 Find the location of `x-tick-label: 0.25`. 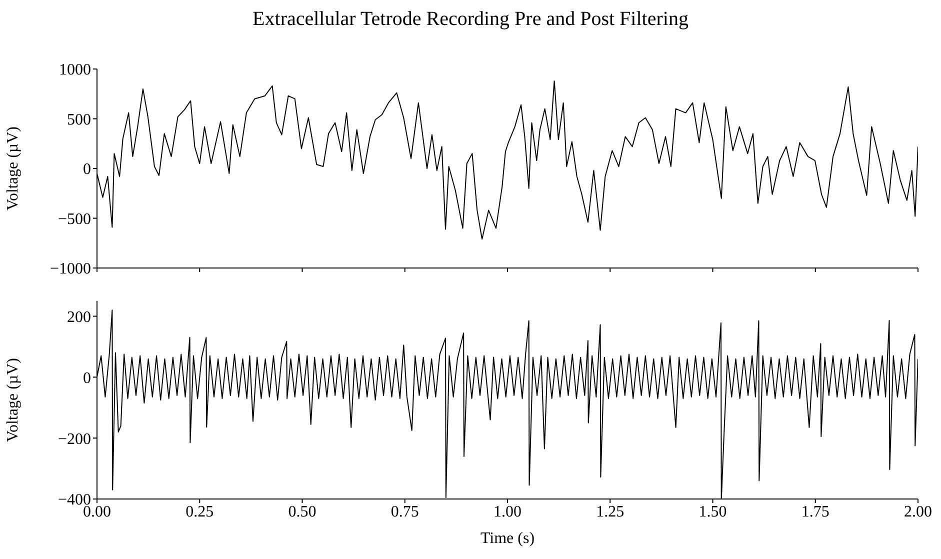

x-tick-label: 0.25 is located at coordinates (200, 511).